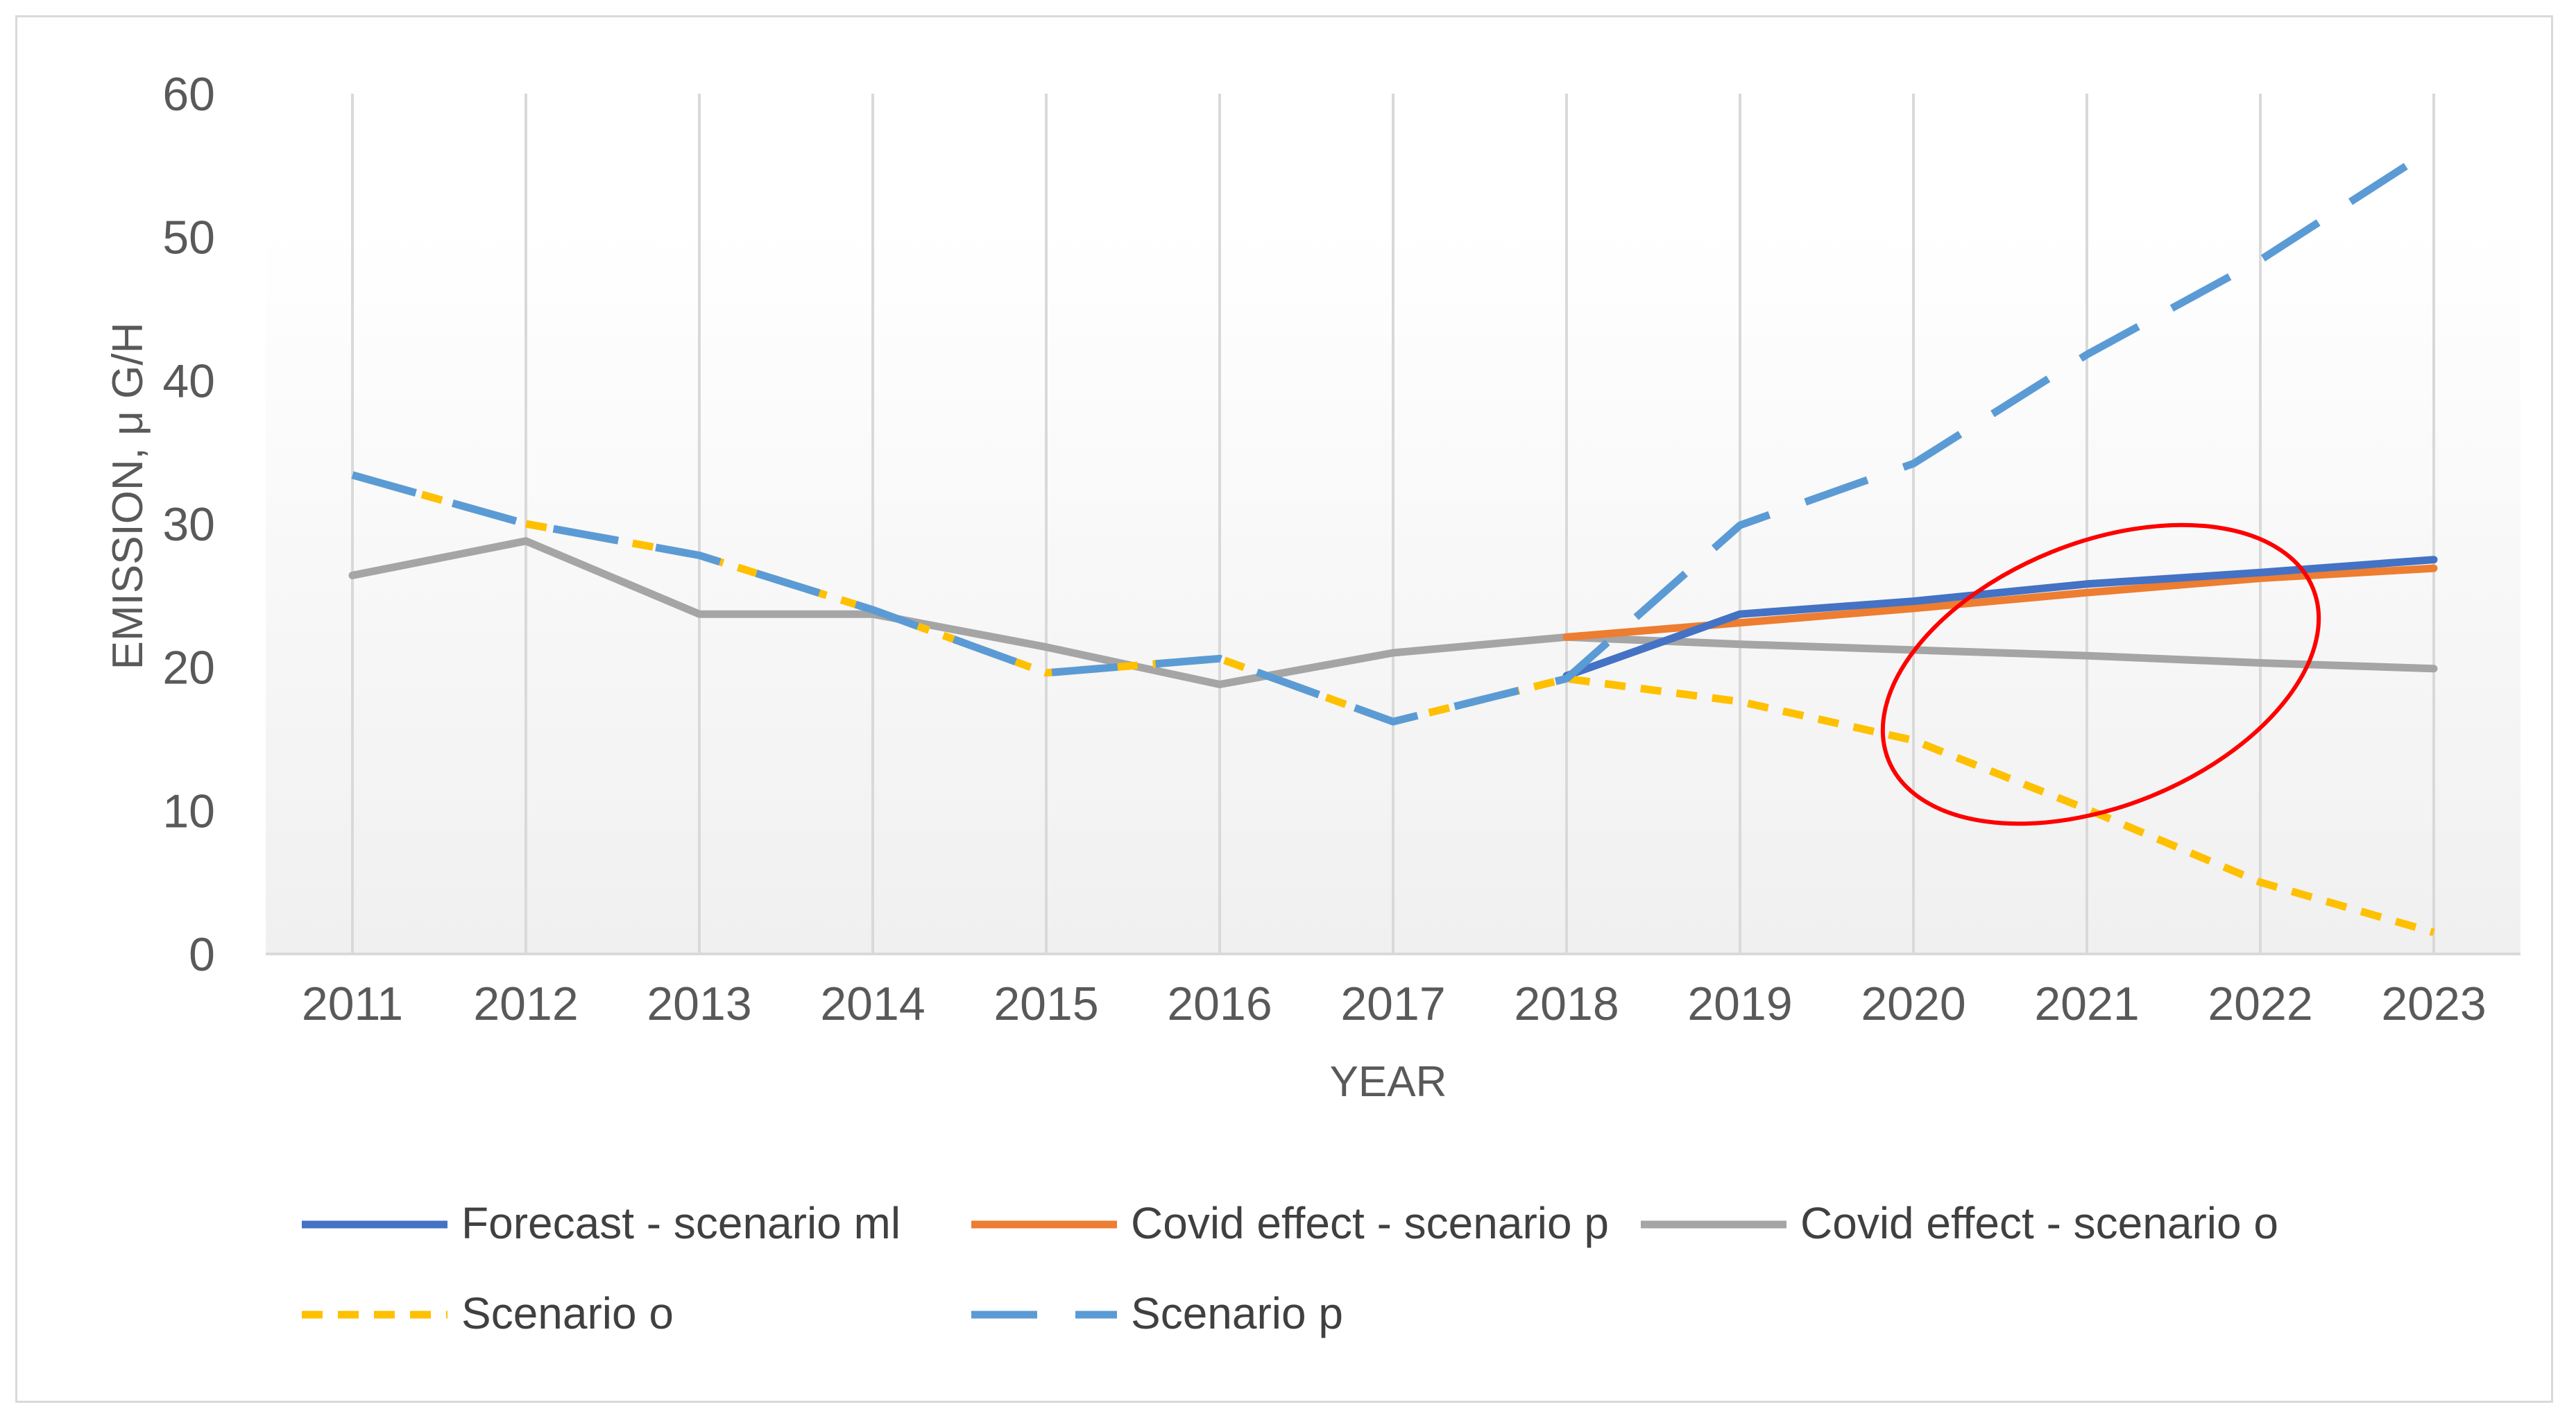 The image size is (2576, 1425). What do you see at coordinates (2039, 1223) in the screenshot?
I see `legend-label: Covid effect - scenario o` at bounding box center [2039, 1223].